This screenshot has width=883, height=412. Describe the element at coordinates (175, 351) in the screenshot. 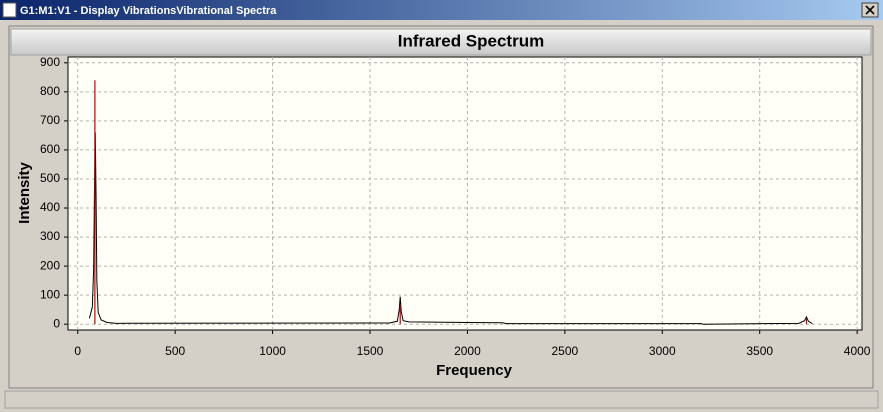

I see `x-tick-label: 500` at that location.